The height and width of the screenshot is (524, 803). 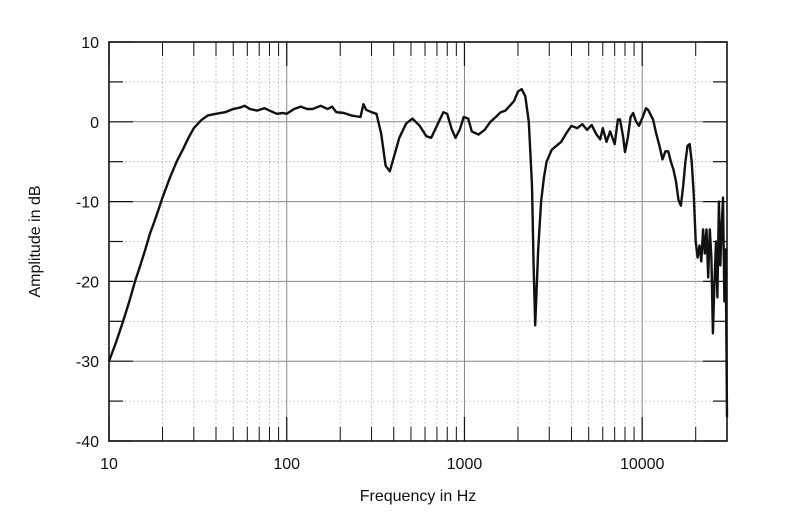 What do you see at coordinates (87, 203) in the screenshot?
I see `y-tick-label: -10` at bounding box center [87, 203].